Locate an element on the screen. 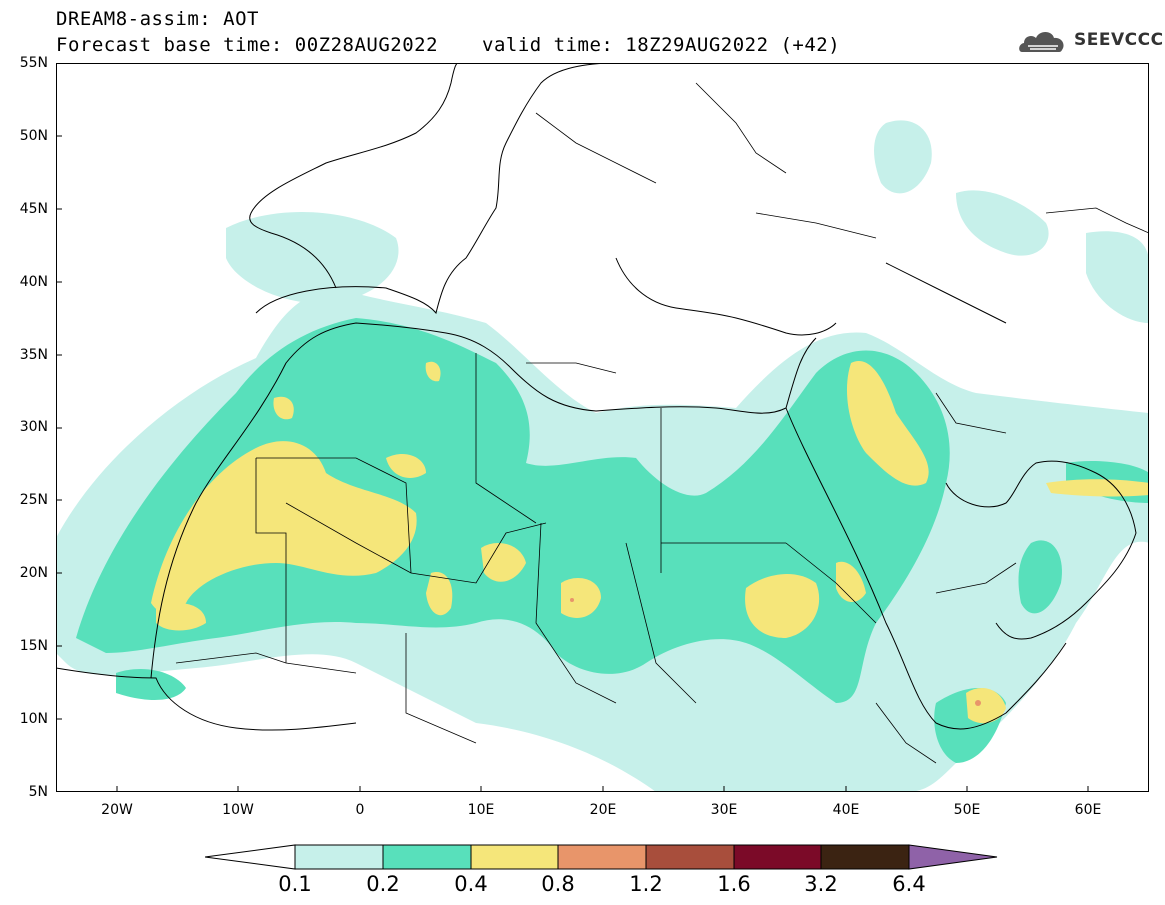 Image resolution: width=1165 pixels, height=905 pixels. lat-label: 45N is located at coordinates (33, 209).